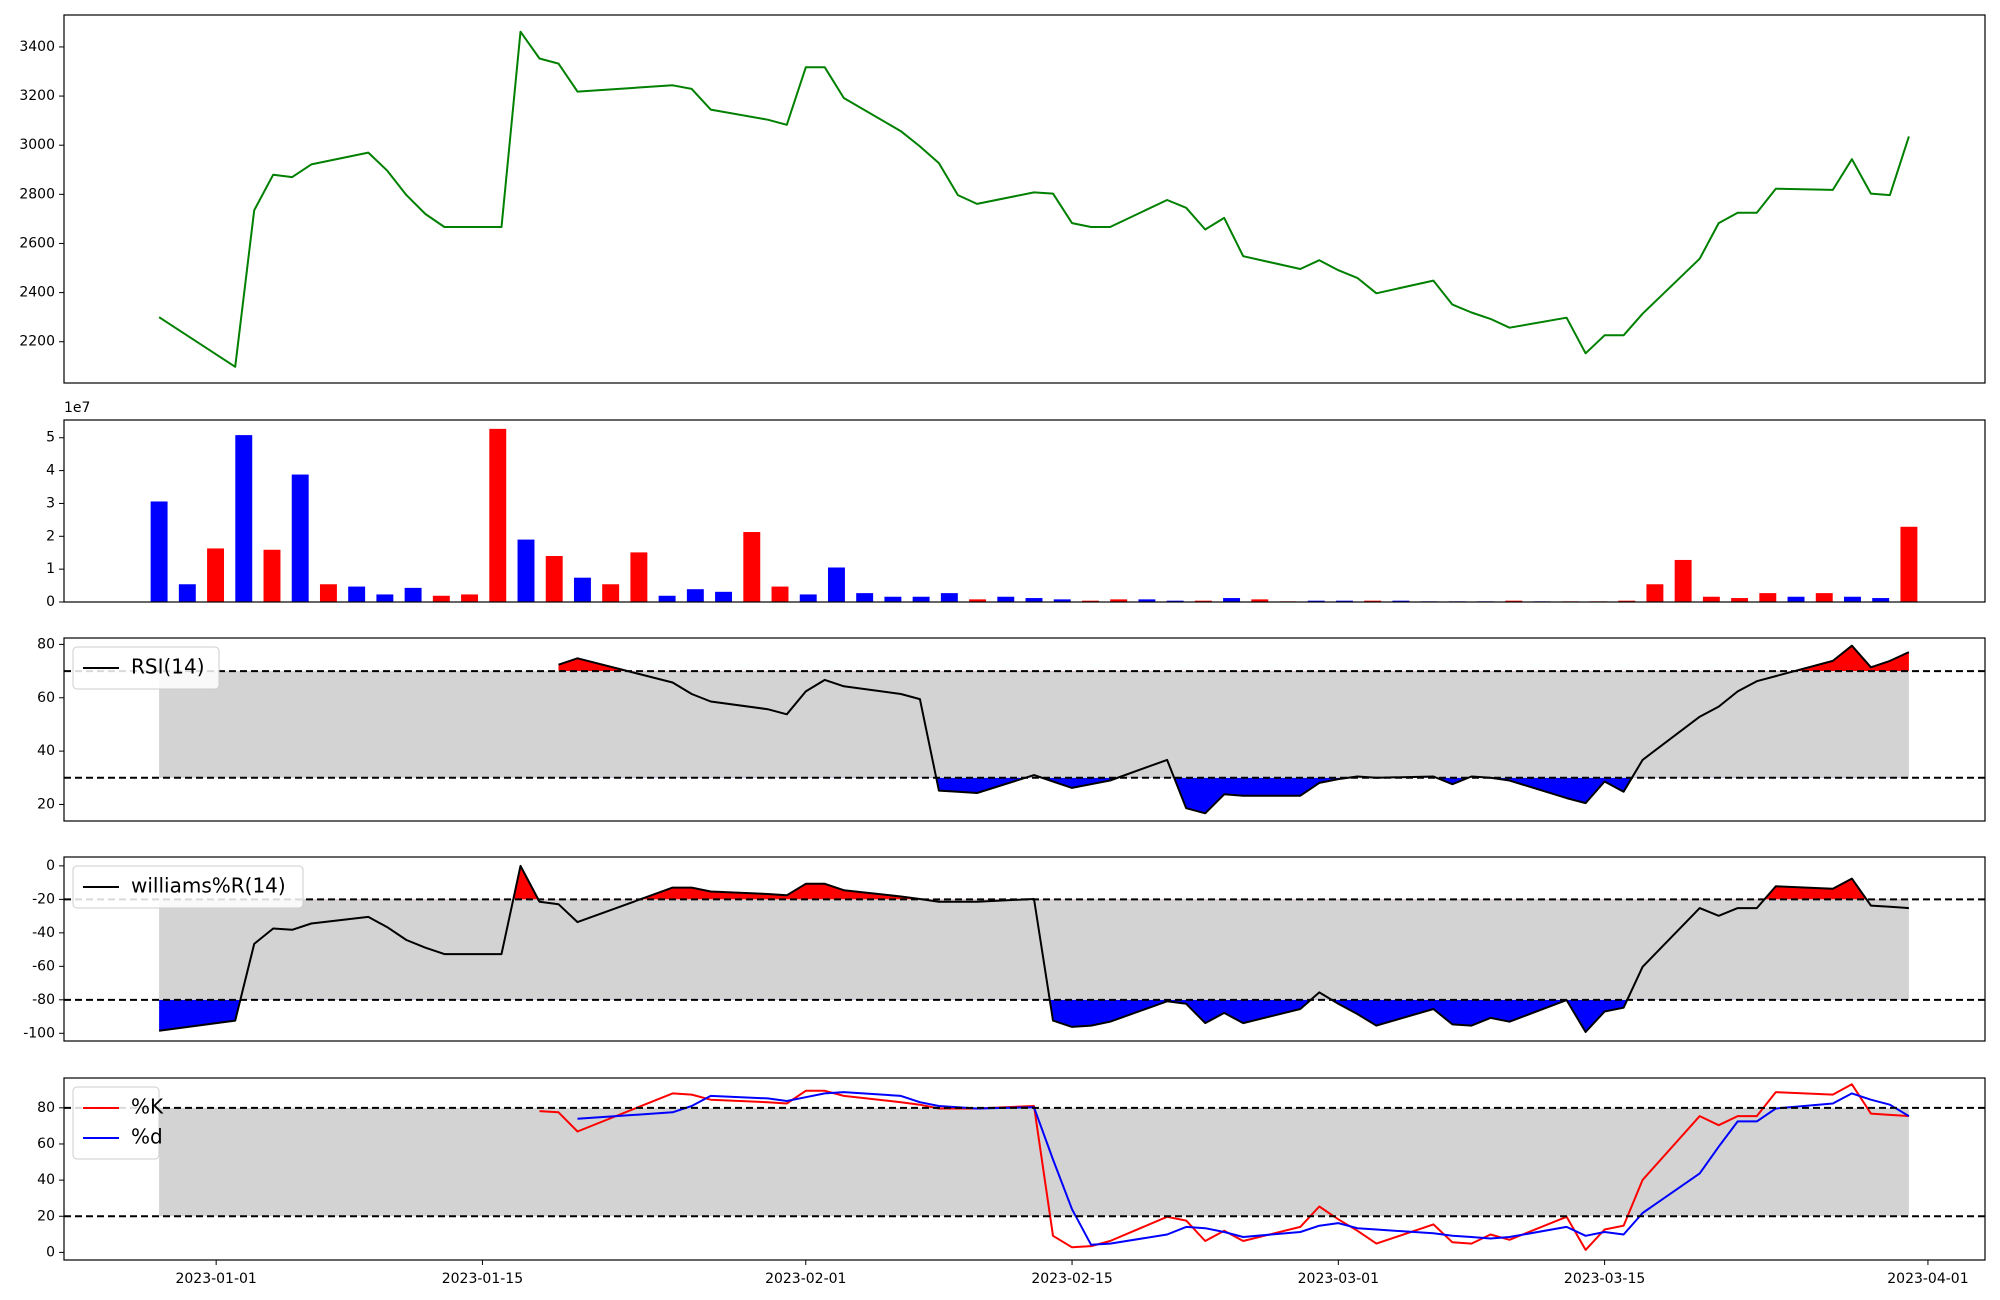 The image size is (2000, 1300). What do you see at coordinates (50, 569) in the screenshot?
I see `y-tick-label: 1` at bounding box center [50, 569].